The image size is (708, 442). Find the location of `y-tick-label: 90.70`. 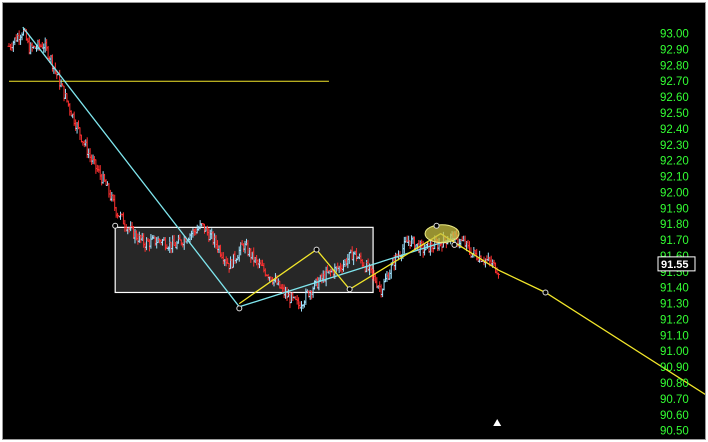

y-tick-label: 90.70 is located at coordinates (674, 400).